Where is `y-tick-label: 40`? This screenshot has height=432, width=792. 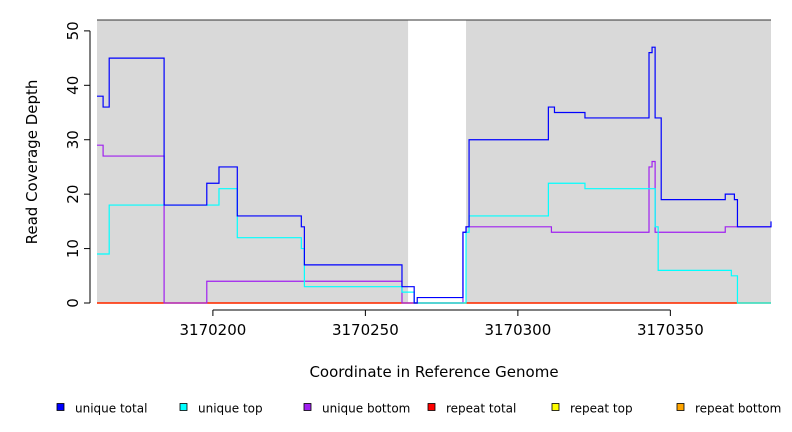 y-tick-label: 40 is located at coordinates (73, 85).